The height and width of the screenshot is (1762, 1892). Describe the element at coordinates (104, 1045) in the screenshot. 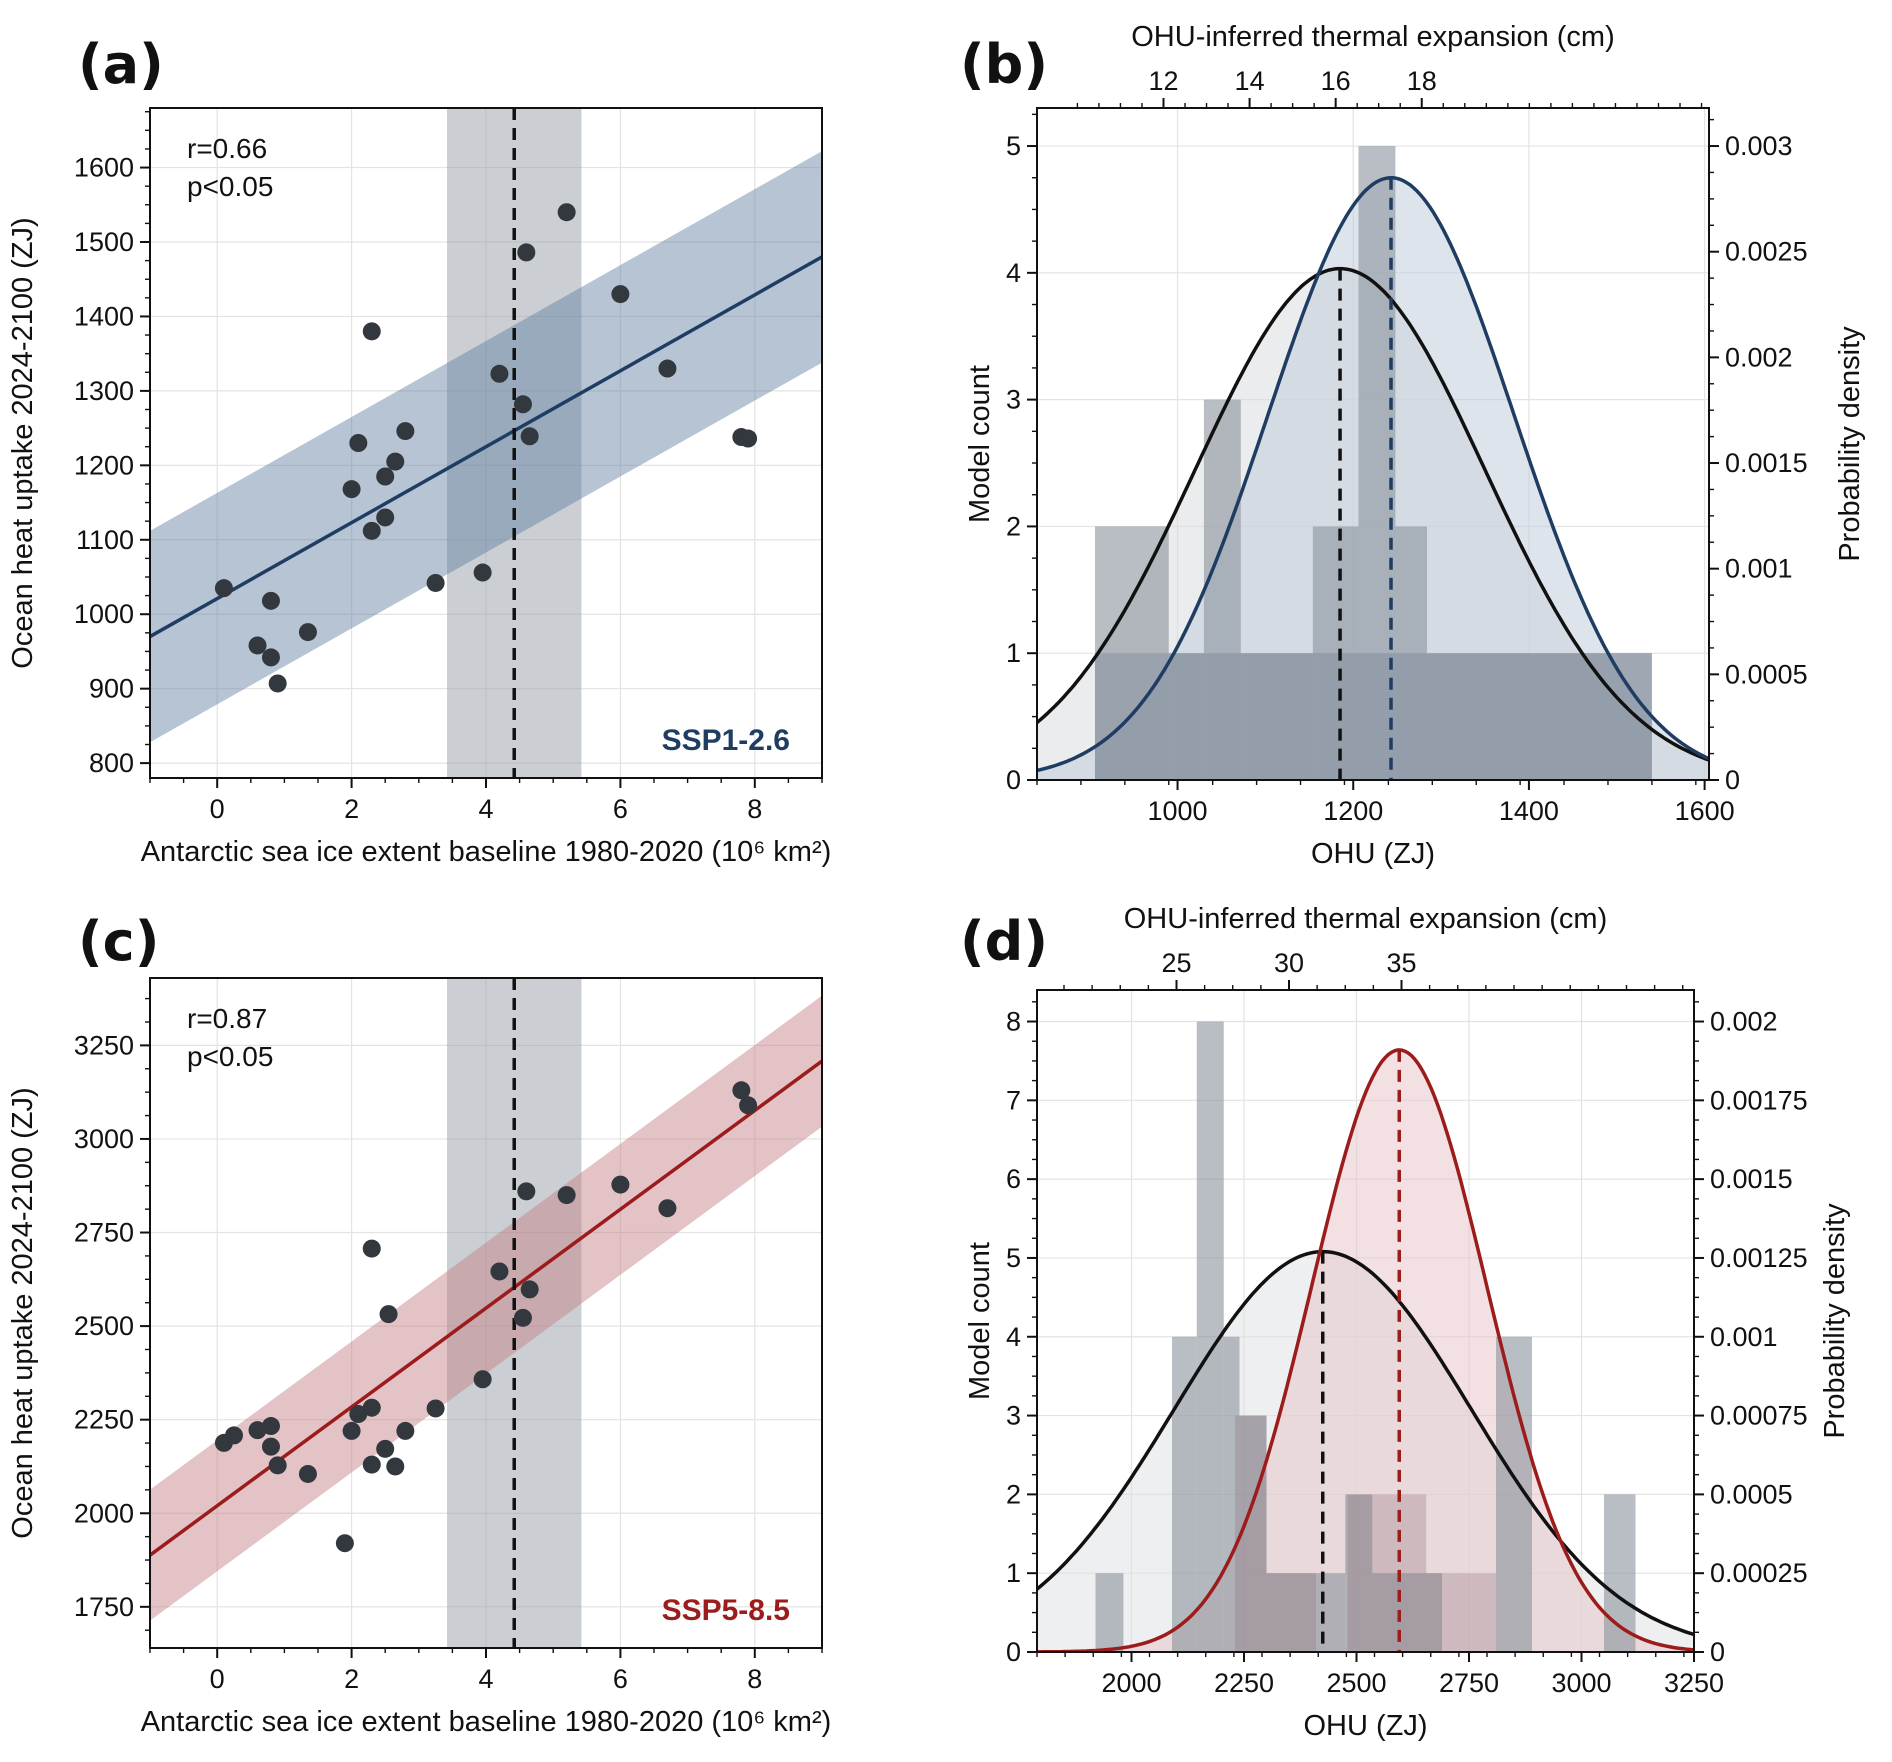

I see `y-tick-label: 3250` at that location.